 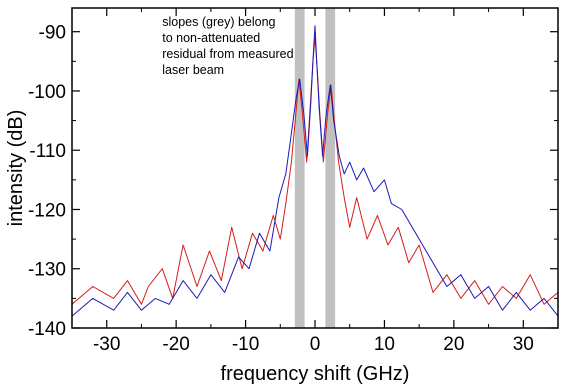 I want to click on annotation-line: laser beam, so click(x=193, y=70).